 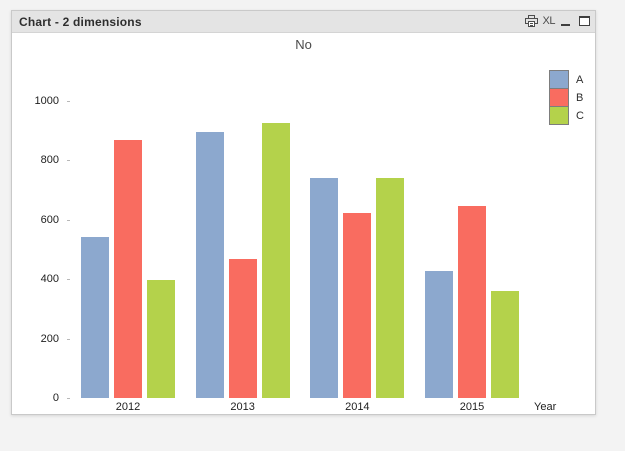 I want to click on legend-item-B: B, so click(x=566, y=97).